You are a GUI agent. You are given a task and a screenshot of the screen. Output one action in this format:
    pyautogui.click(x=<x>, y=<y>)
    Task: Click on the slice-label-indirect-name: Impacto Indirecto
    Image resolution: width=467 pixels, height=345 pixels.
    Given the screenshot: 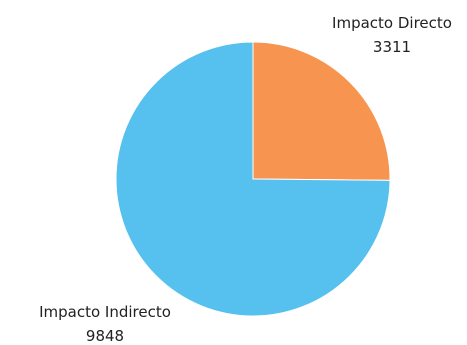 What is the action you would take?
    pyautogui.click(x=105, y=312)
    